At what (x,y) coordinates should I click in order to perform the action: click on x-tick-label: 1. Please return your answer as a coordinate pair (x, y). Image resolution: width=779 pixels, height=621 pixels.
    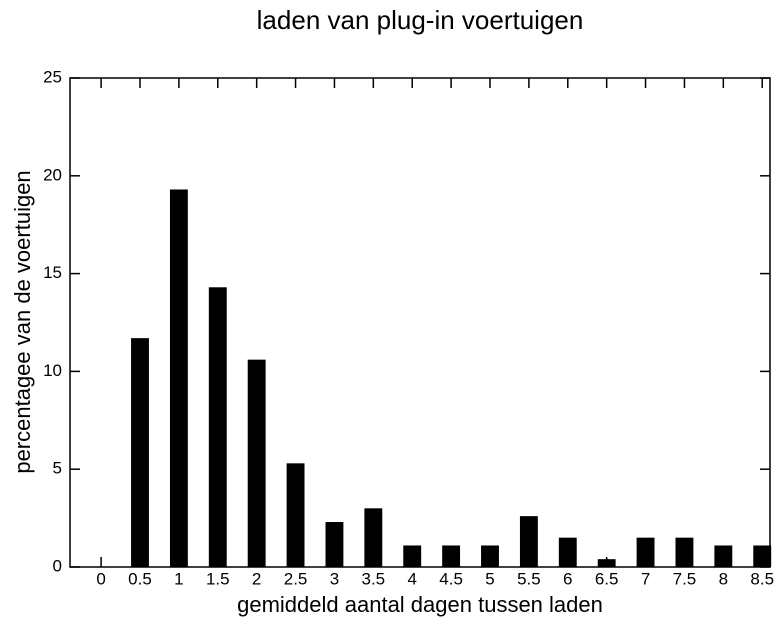
    Looking at the image, I should click on (178, 578).